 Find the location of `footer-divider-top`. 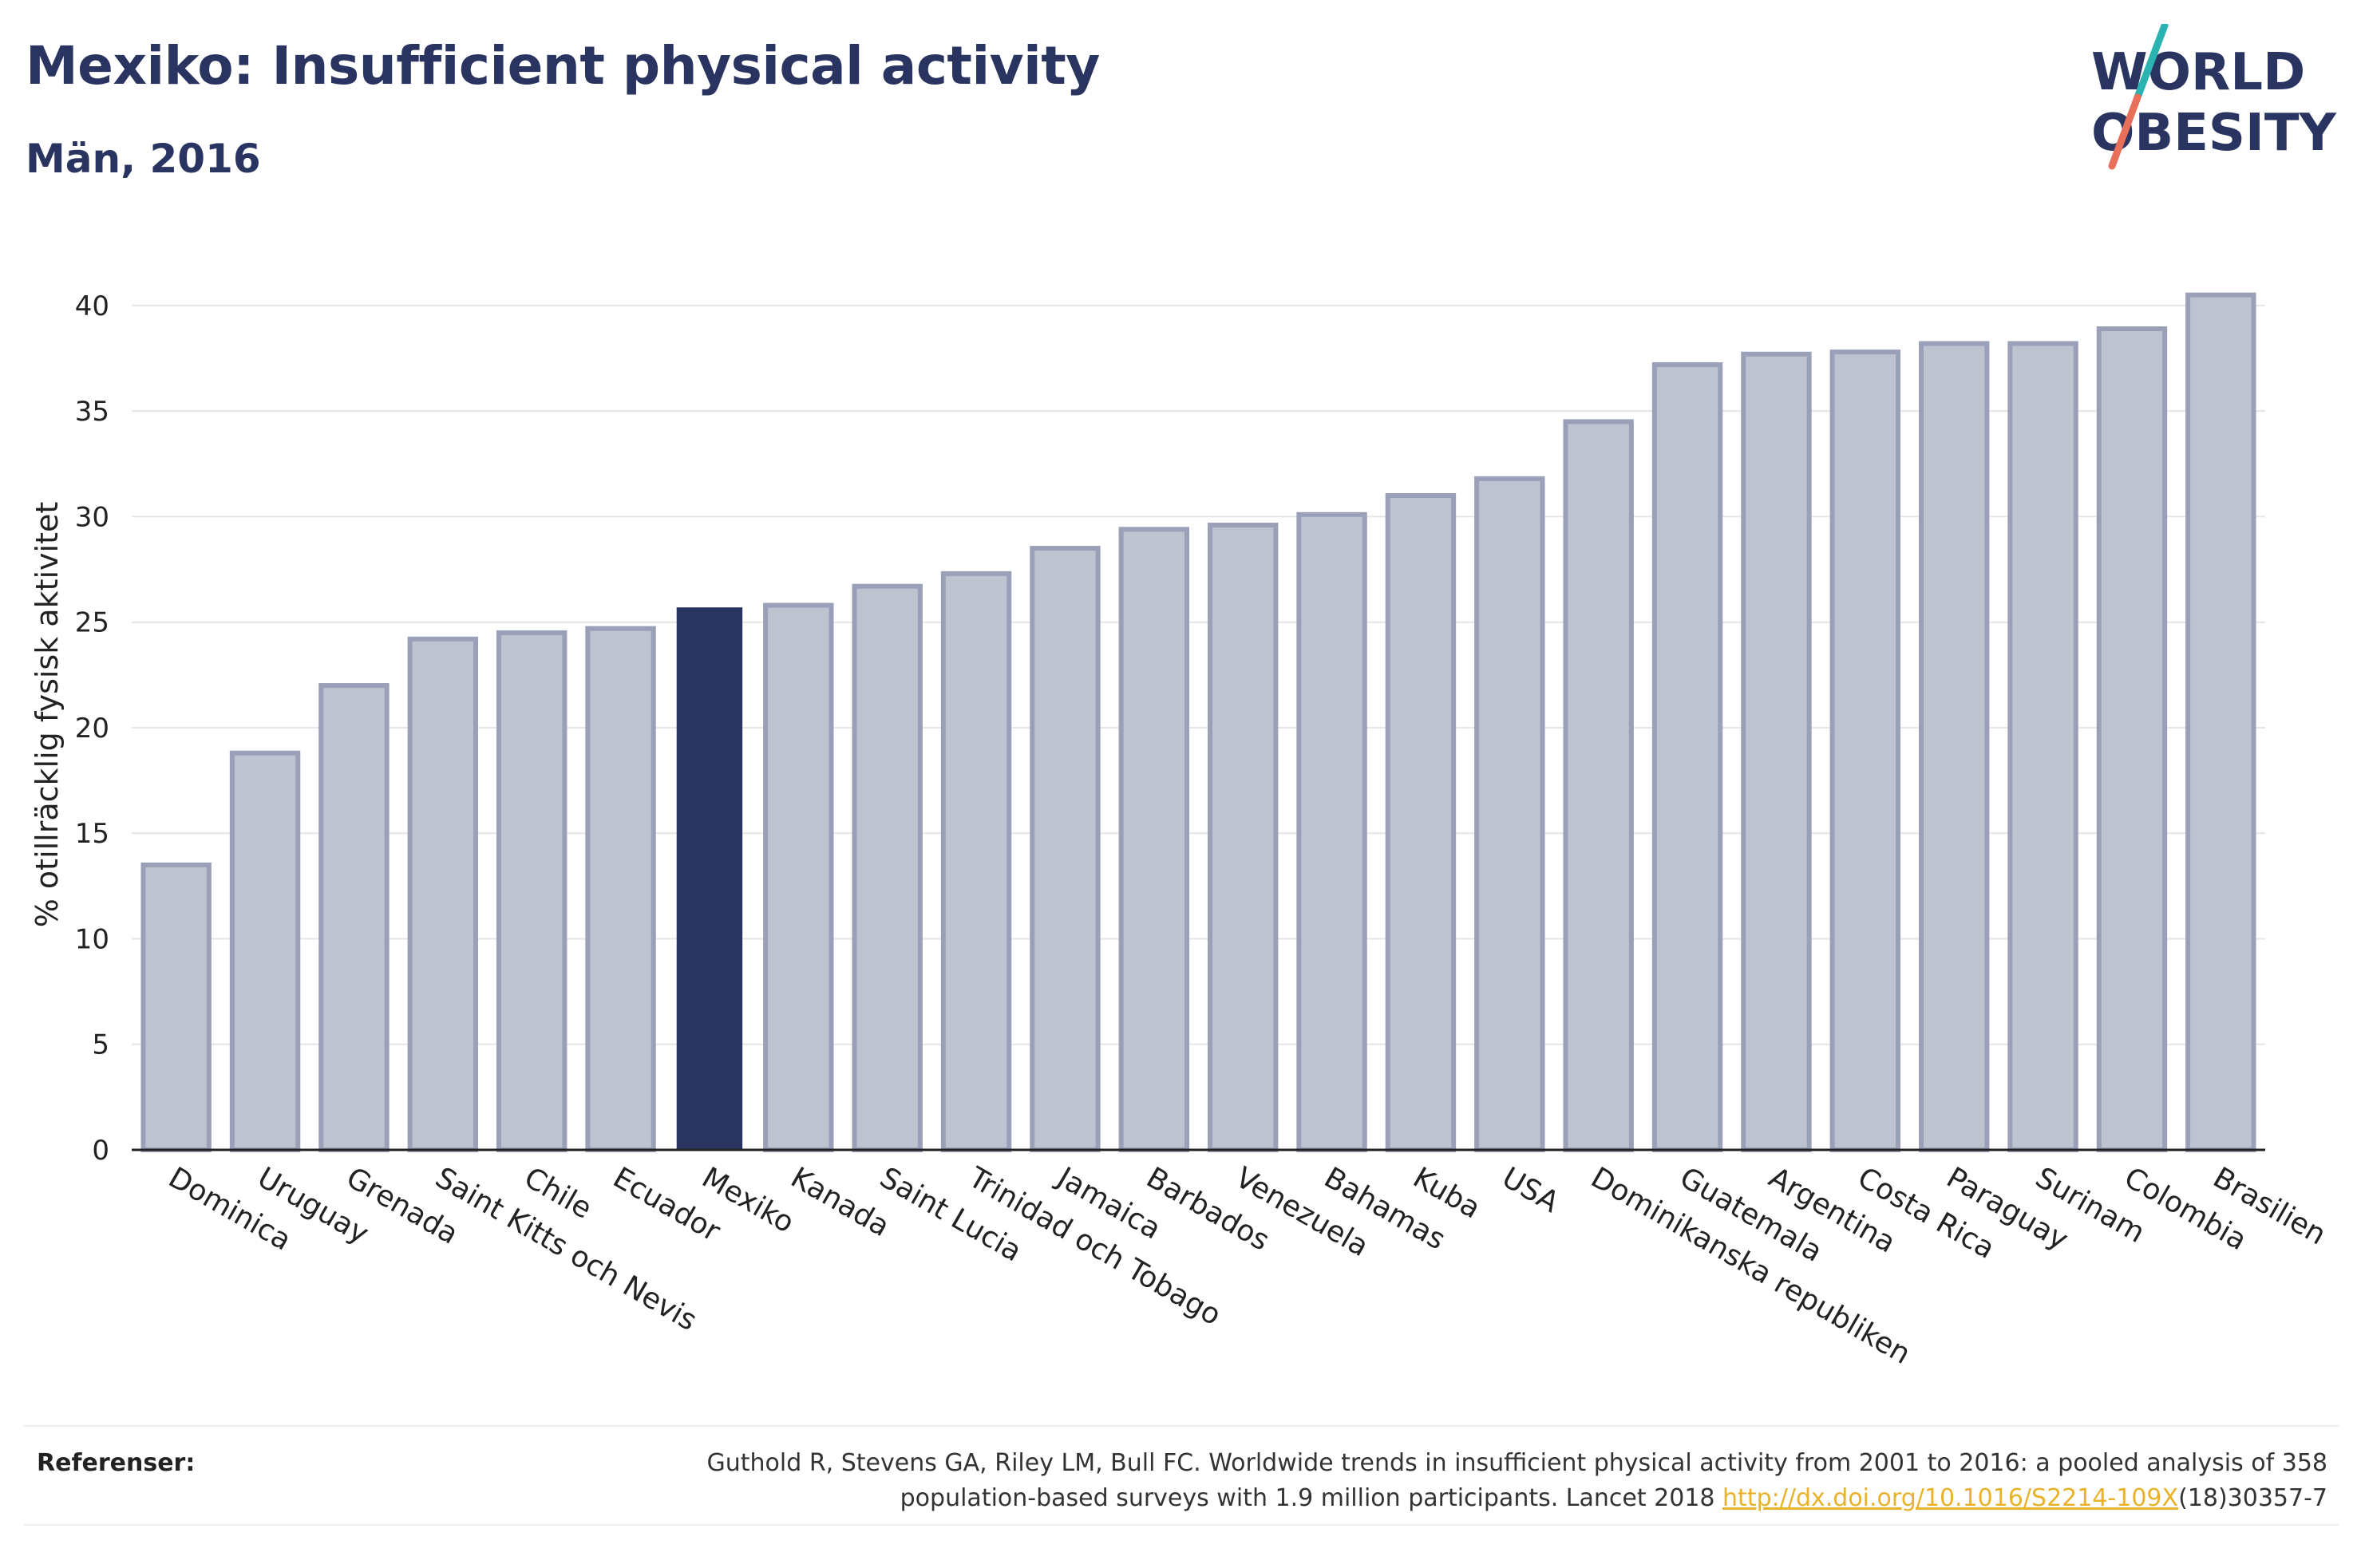

footer-divider-top is located at coordinates (1181, 1426).